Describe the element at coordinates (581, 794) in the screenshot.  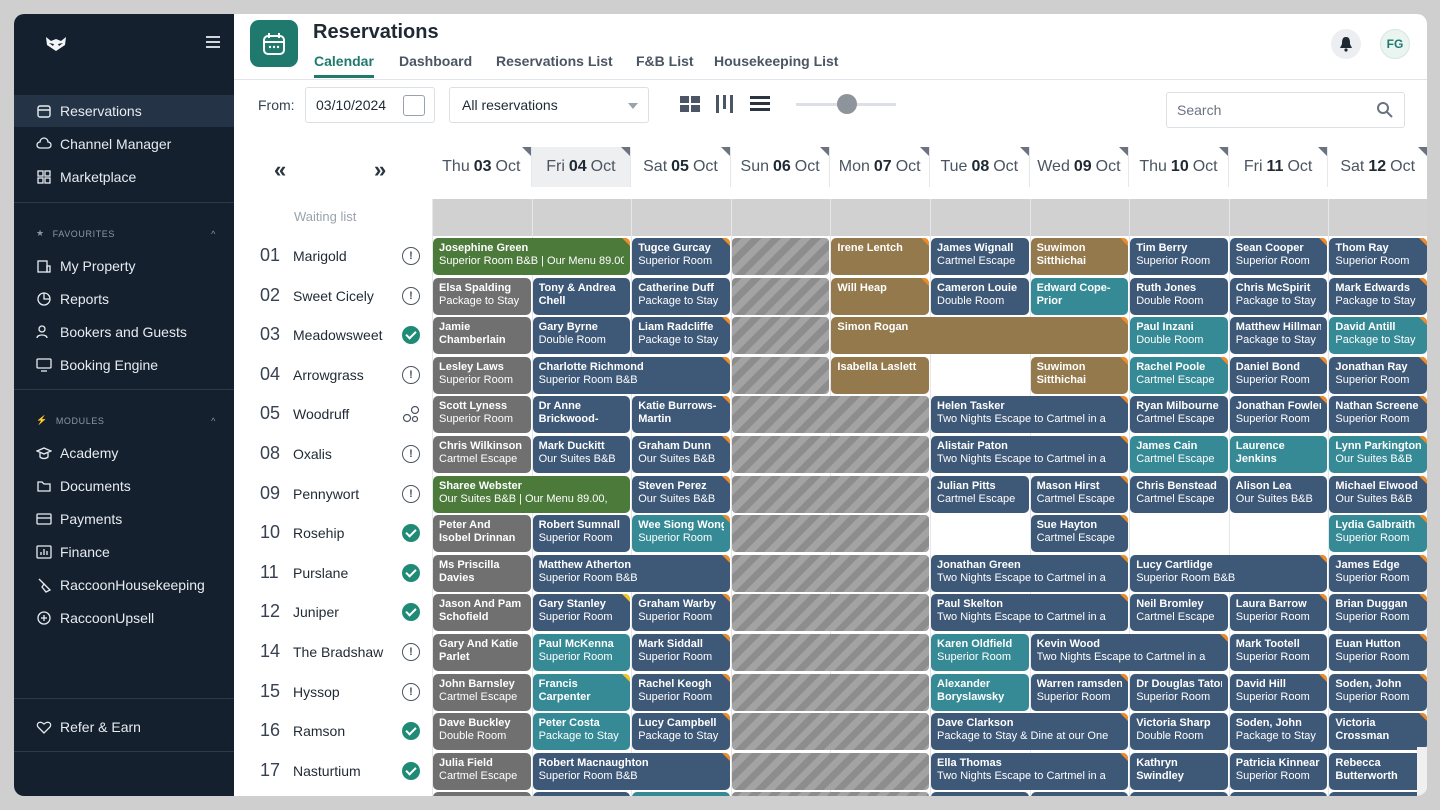
I see `booking-block: Tilly Henderson` at that location.